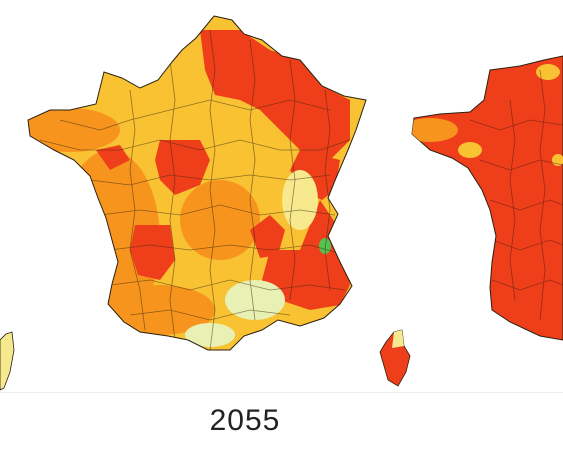  I want to click on zone-very-high-southwest, so click(152, 252).